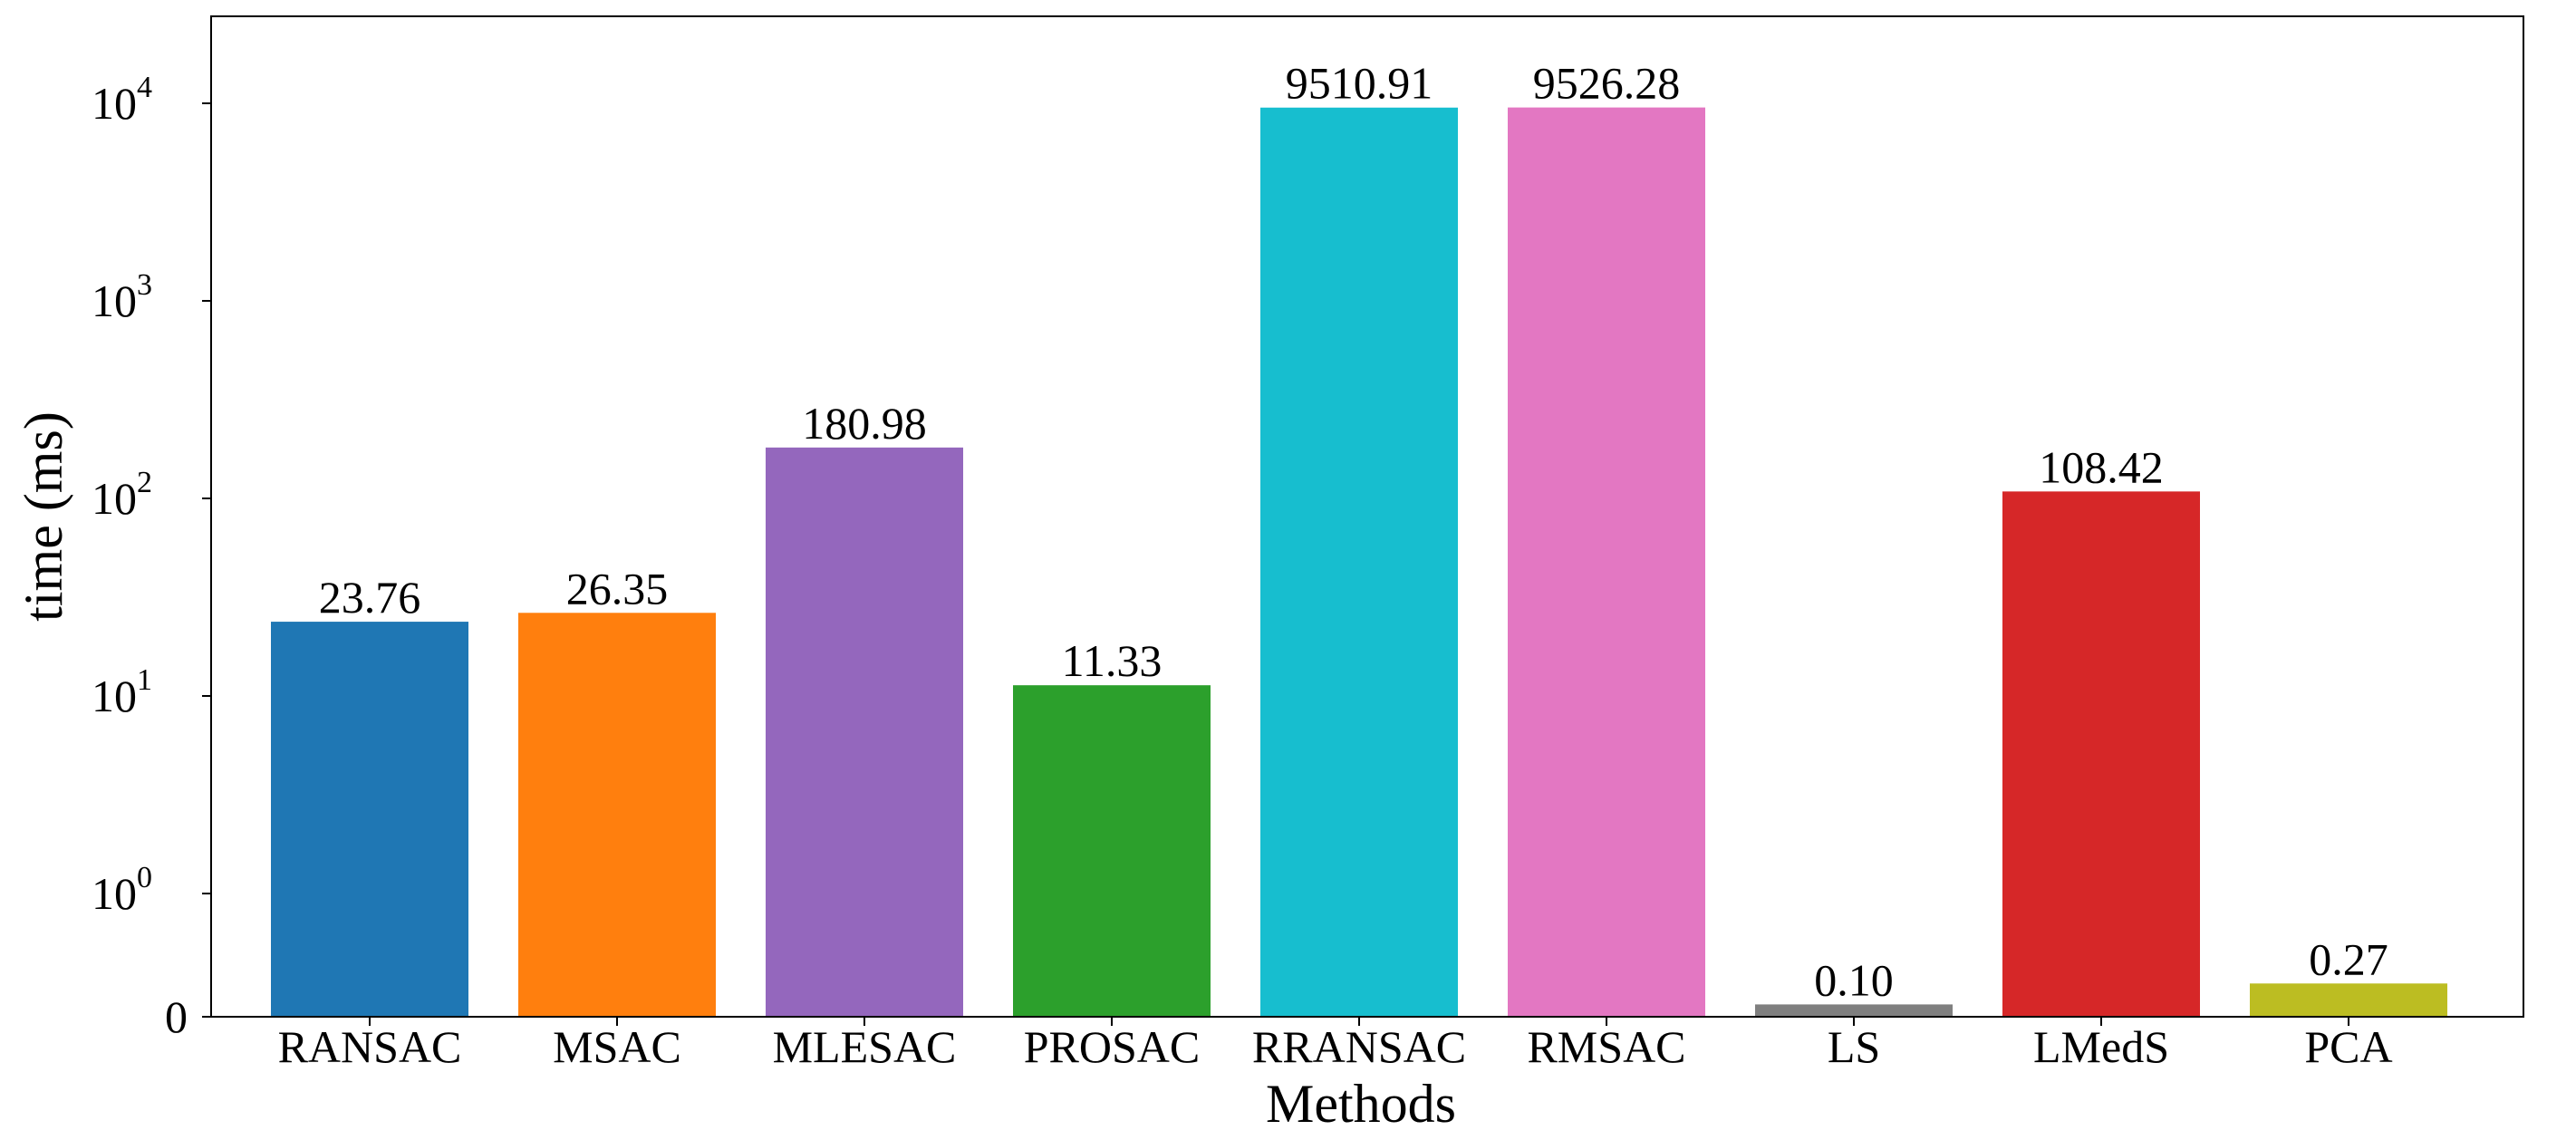 Image resolution: width=2576 pixels, height=1140 pixels. What do you see at coordinates (369, 820) in the screenshot?
I see `bar-ransac` at bounding box center [369, 820].